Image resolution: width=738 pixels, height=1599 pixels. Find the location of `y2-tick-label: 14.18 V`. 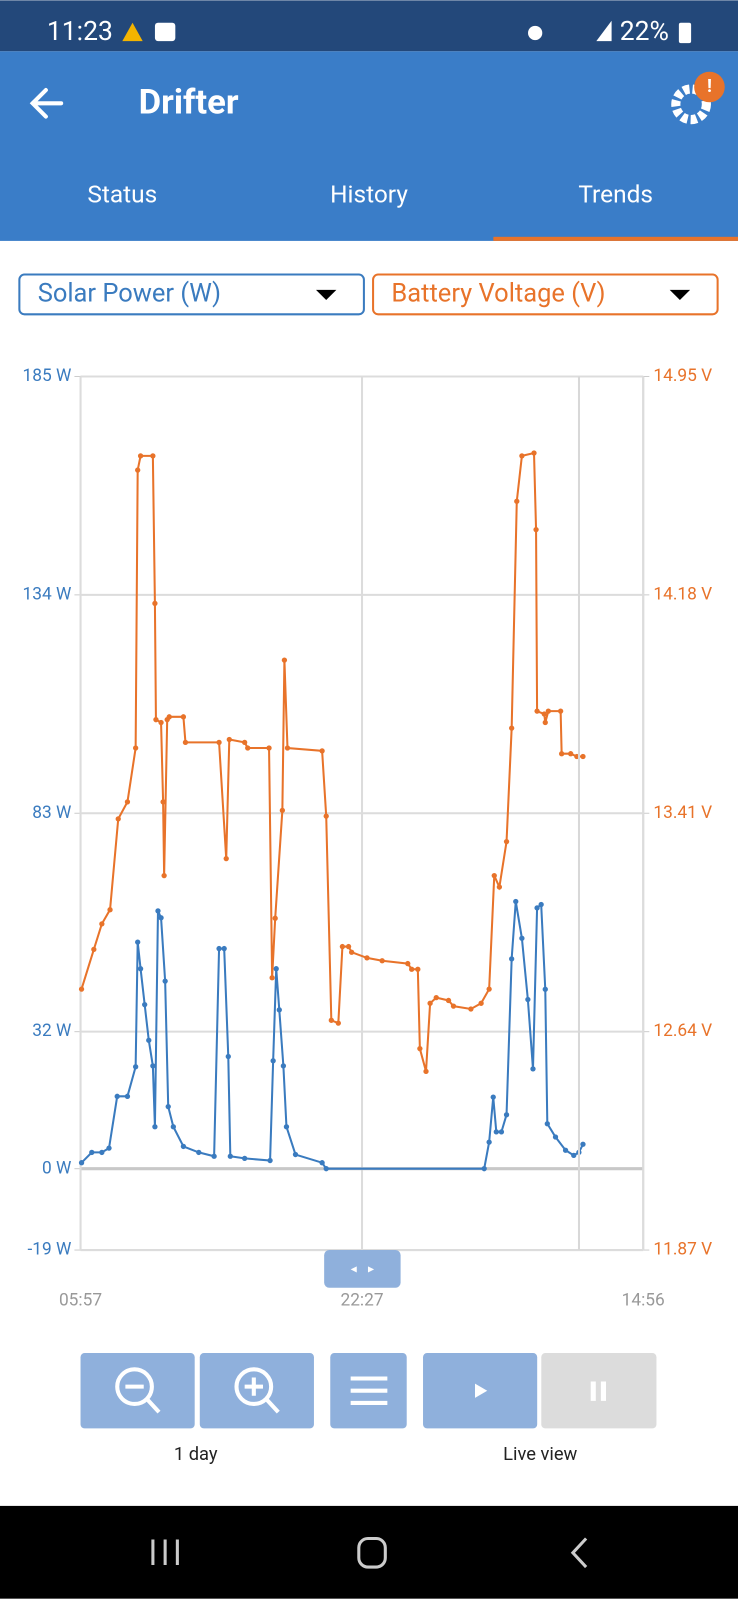

y2-tick-label: 14.18 V is located at coordinates (682, 594).